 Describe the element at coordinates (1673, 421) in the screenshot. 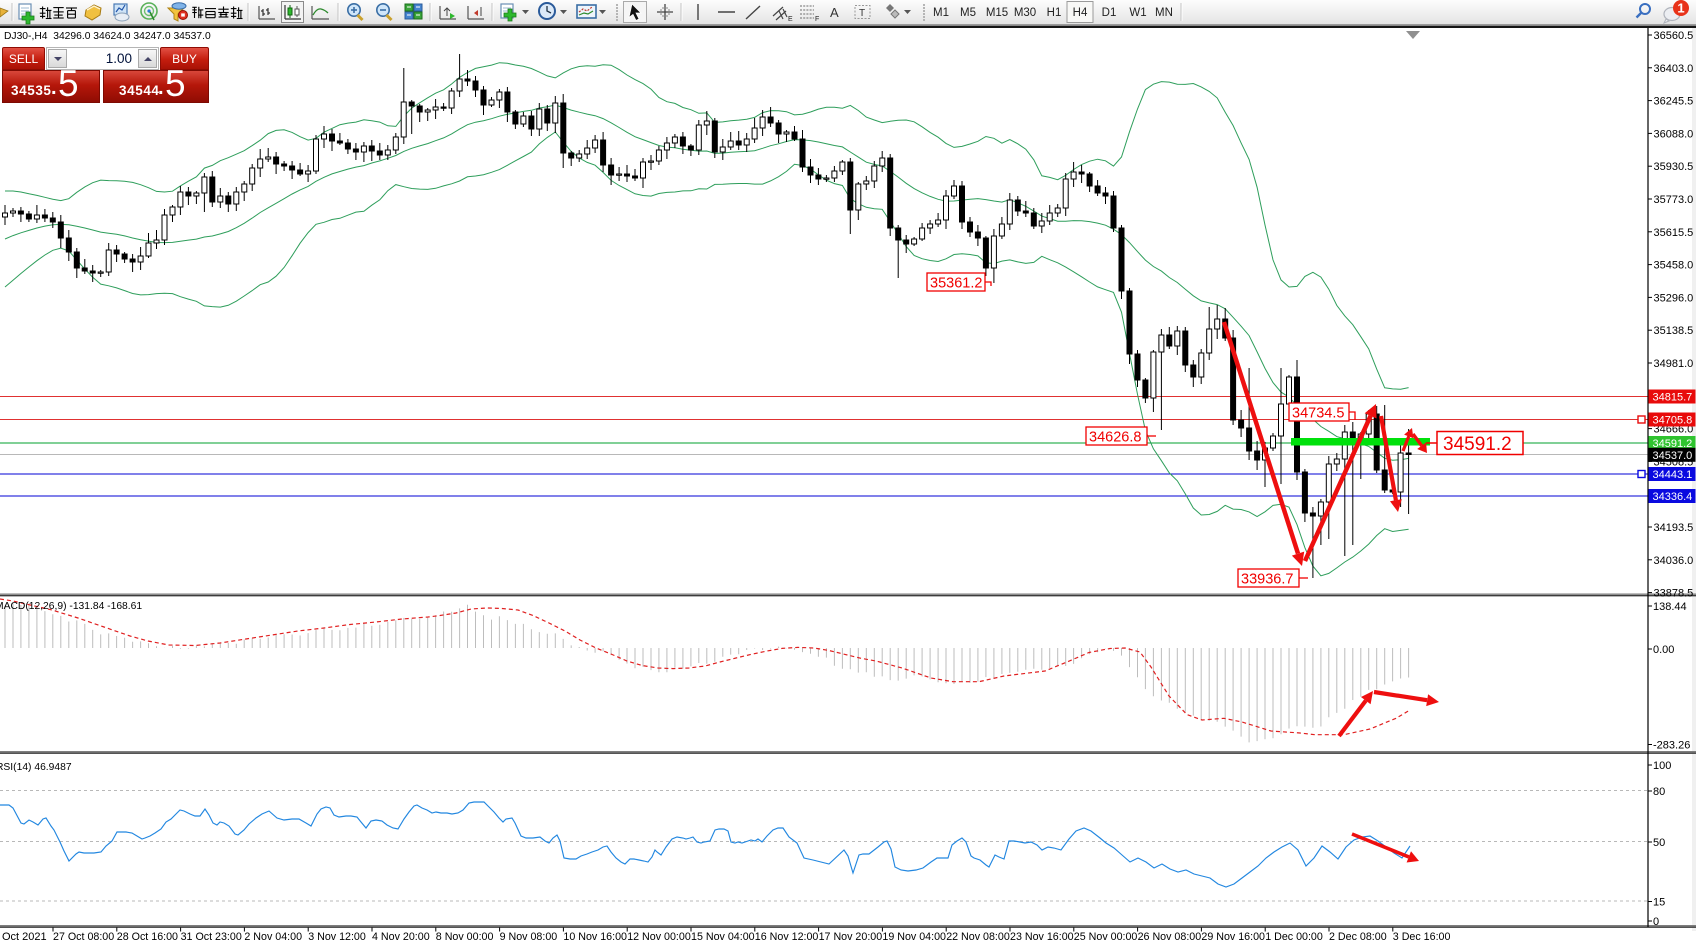

I see `svg-text: 34705.8` at that location.